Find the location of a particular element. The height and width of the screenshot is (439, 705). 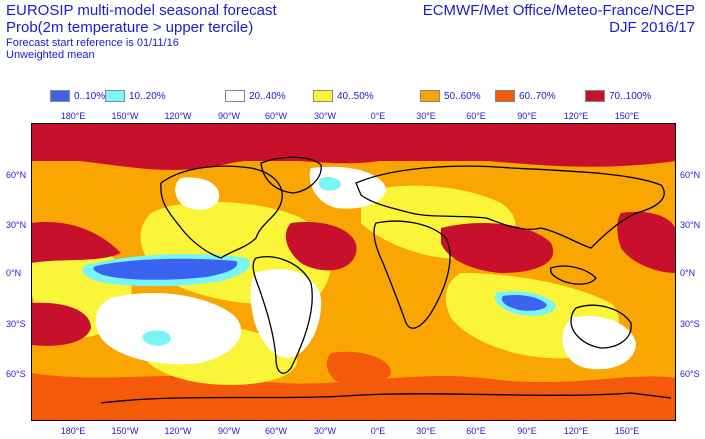

lon-label-top: 60°W is located at coordinates (276, 116).